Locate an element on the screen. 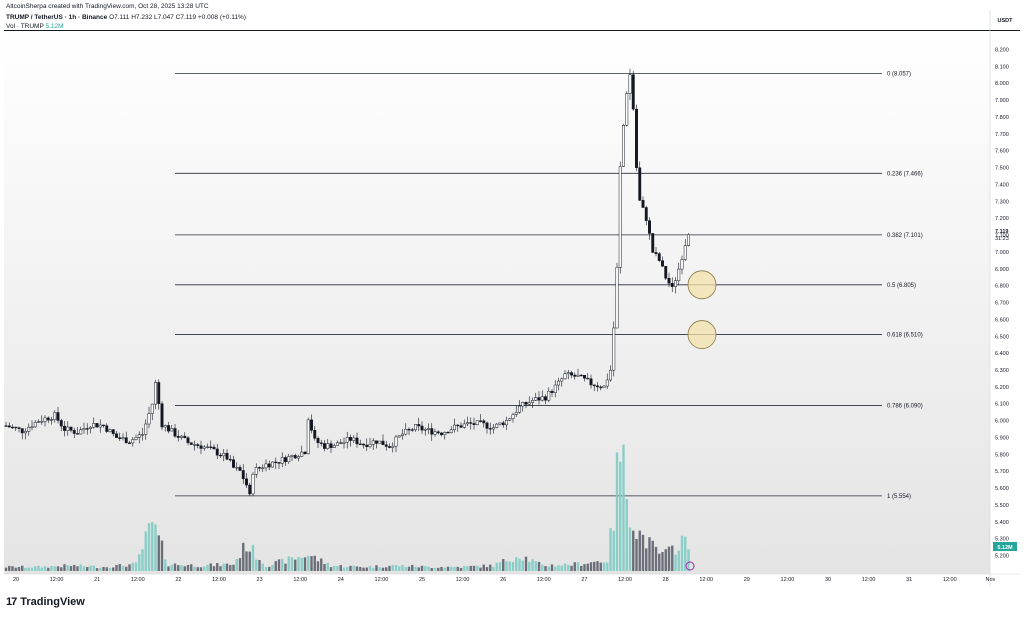 This screenshot has height=617, width=1024. support-zone-circle is located at coordinates (702, 334).